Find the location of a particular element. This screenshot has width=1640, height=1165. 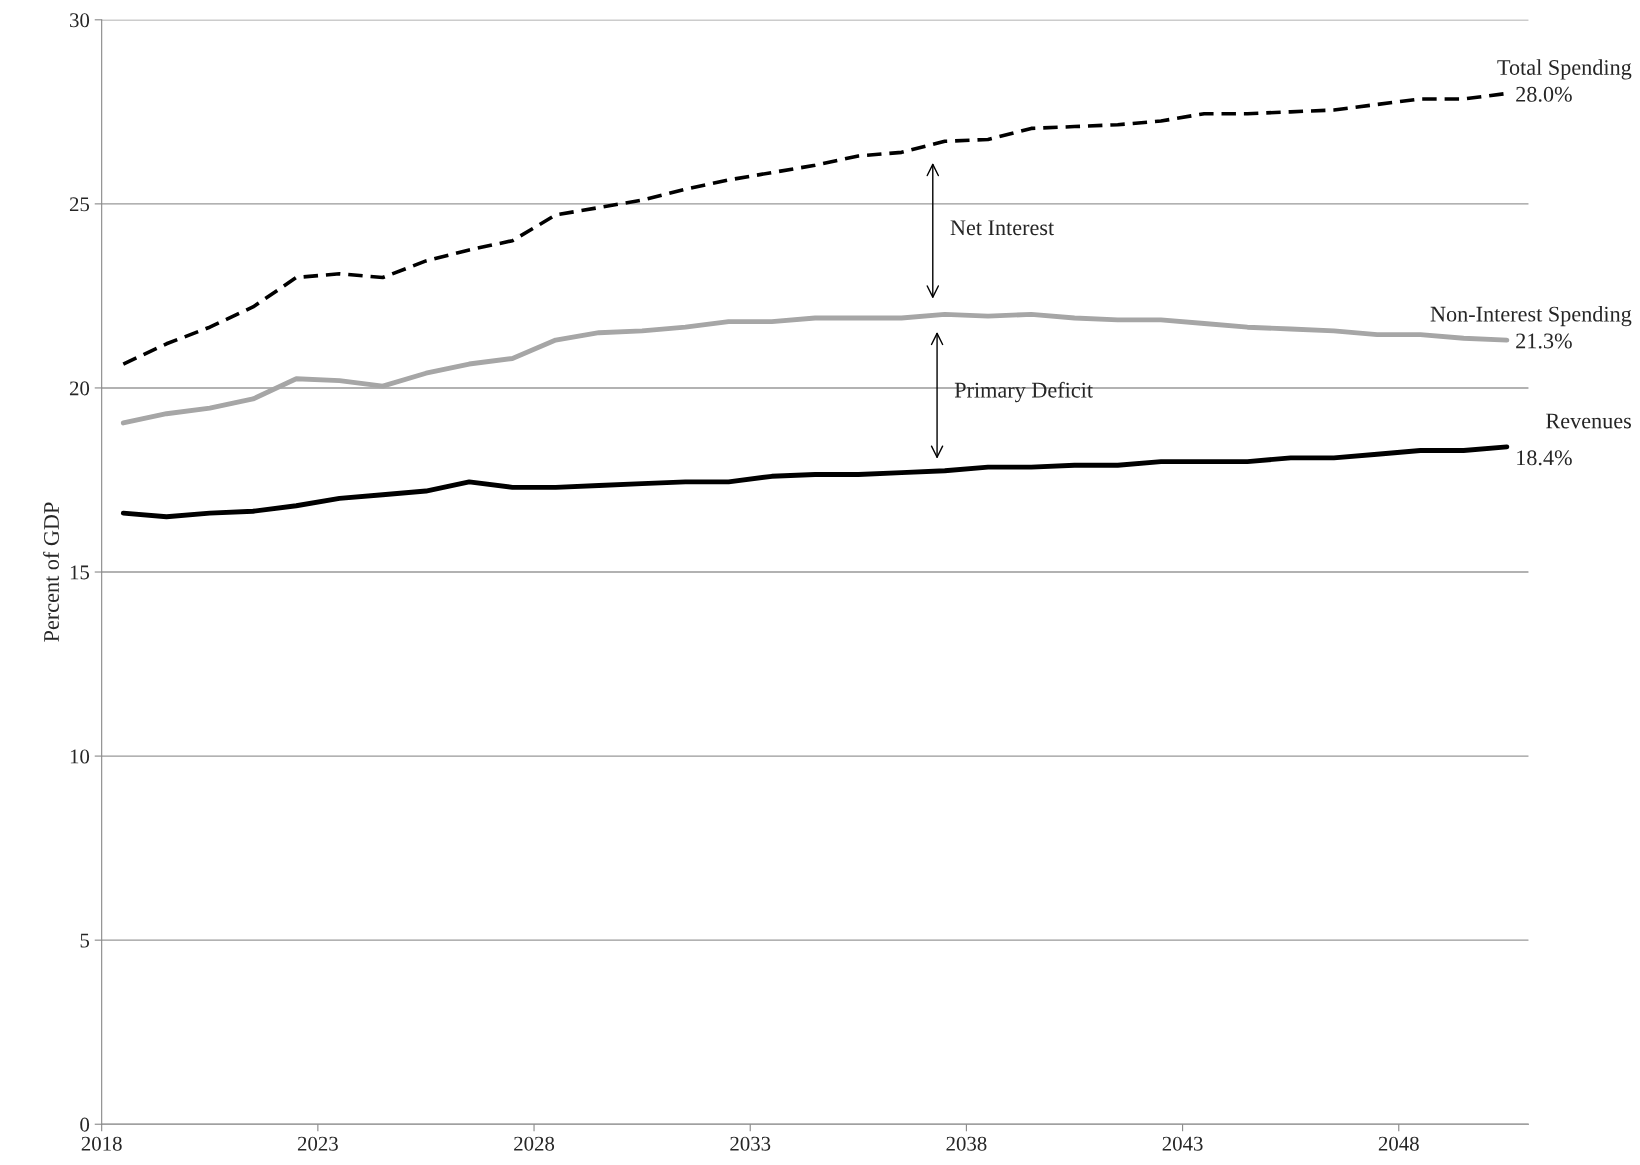

y-tick-label: 30 is located at coordinates (80, 20).